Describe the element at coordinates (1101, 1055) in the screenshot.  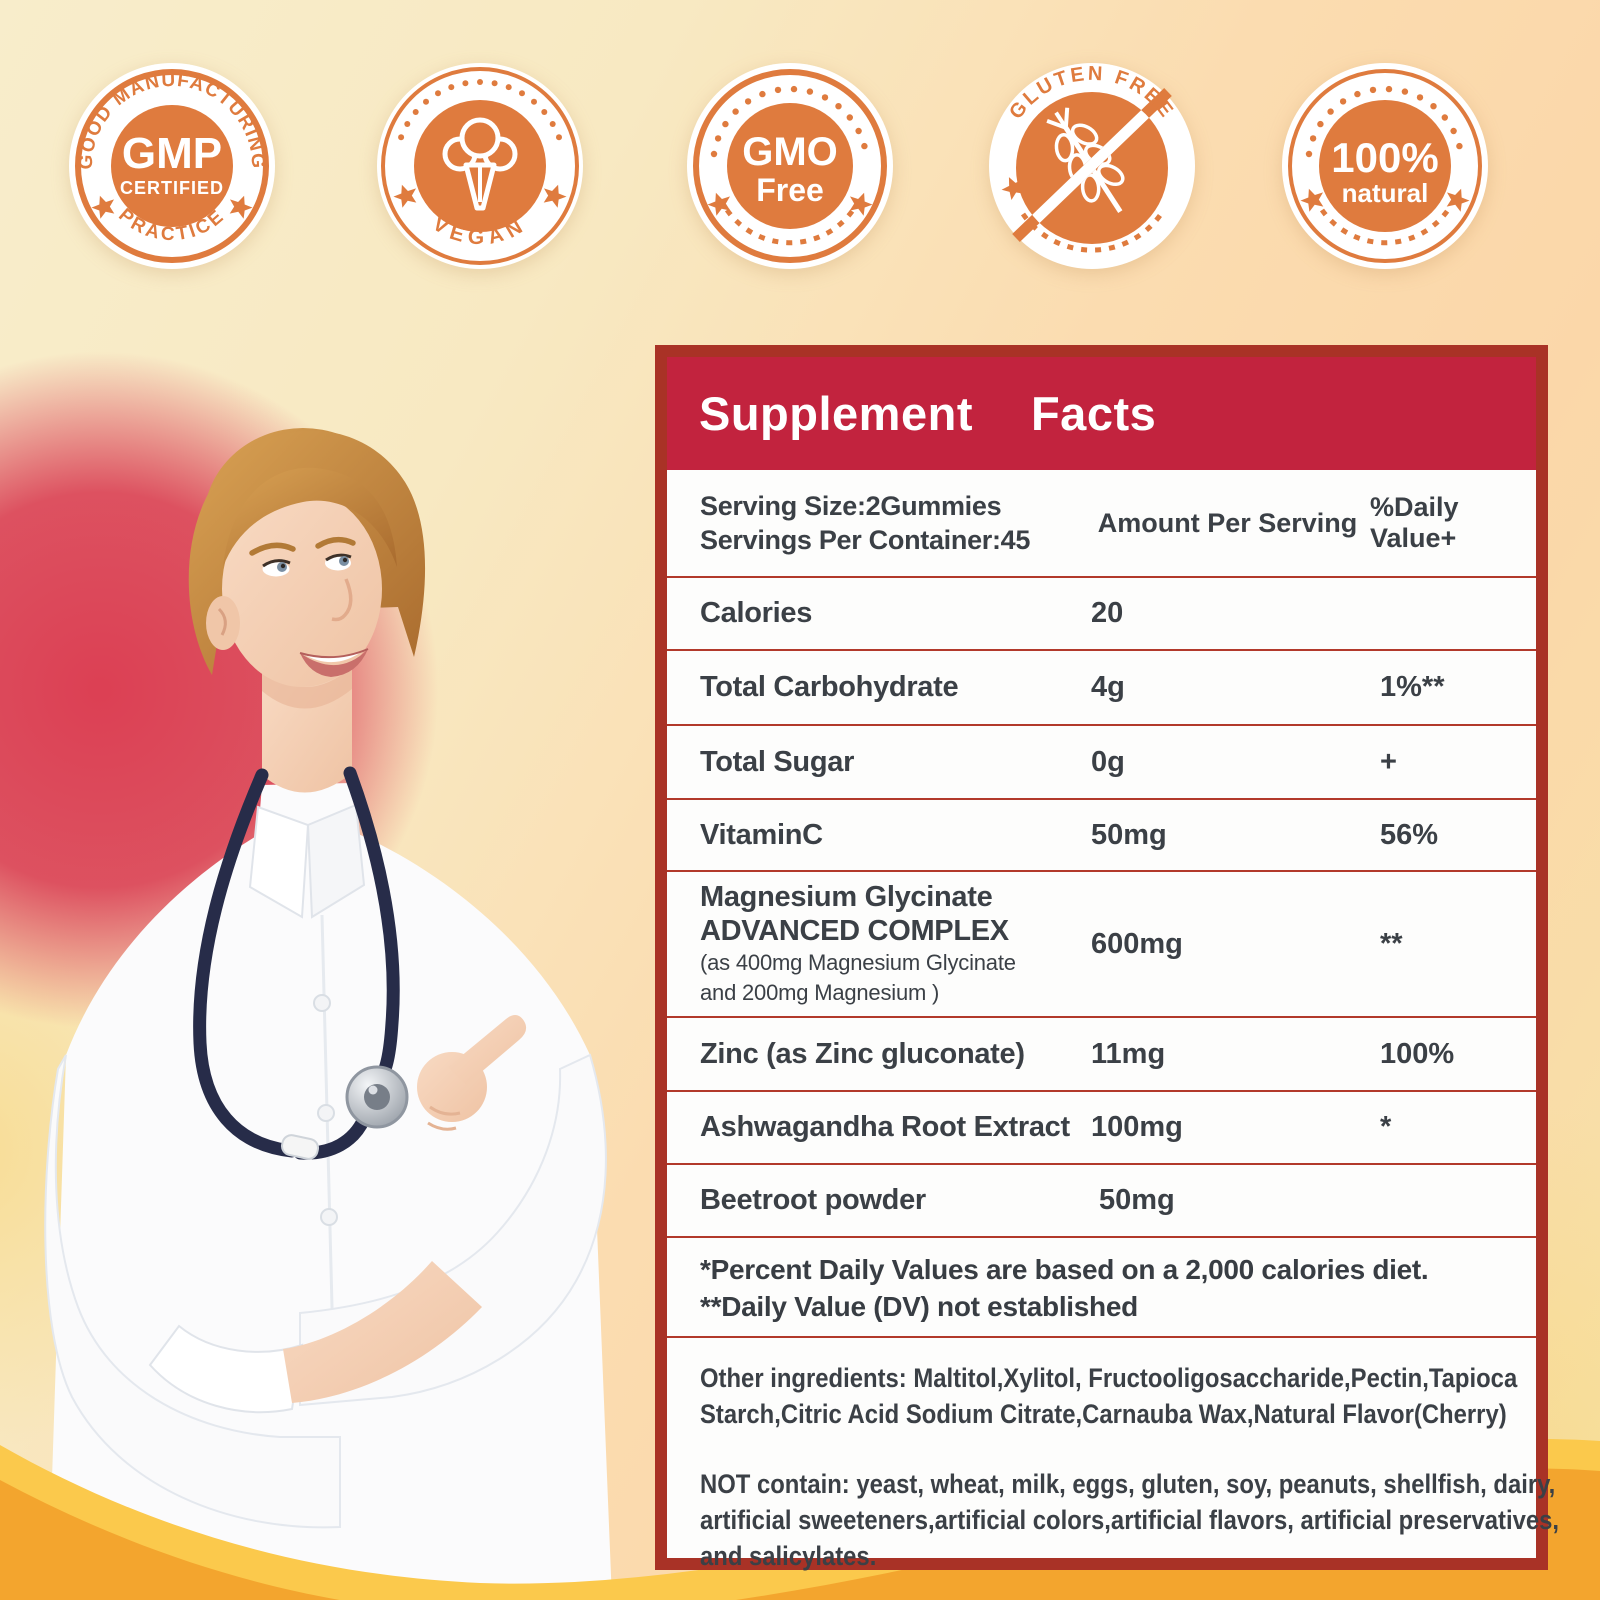
I see `table-row: Zinc (as Zinc gluconate) 11mg 100%` at that location.